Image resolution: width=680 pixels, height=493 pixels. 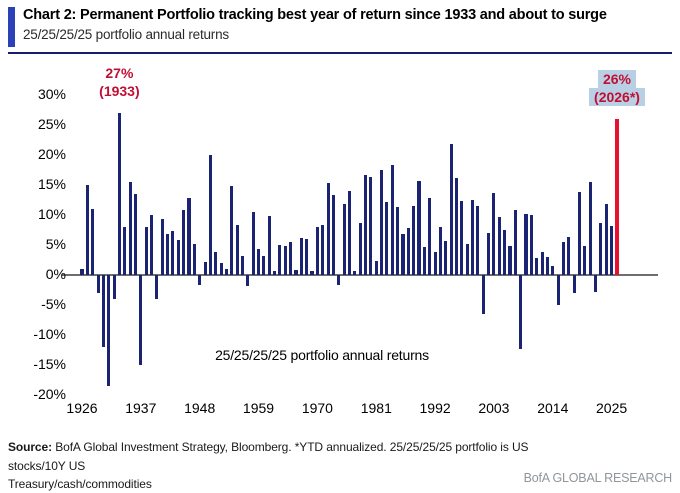 What do you see at coordinates (574, 284) in the screenshot?
I see `bar-2018` at bounding box center [574, 284].